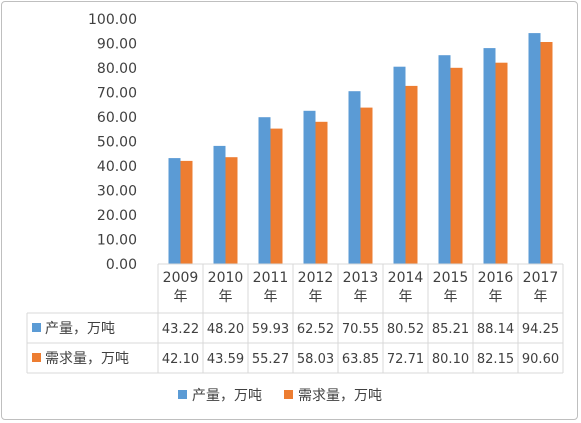 The width and height of the screenshot is (581, 423). What do you see at coordinates (406, 287) in the screenshot?
I see `x-tick-label: 2014 年` at bounding box center [406, 287].